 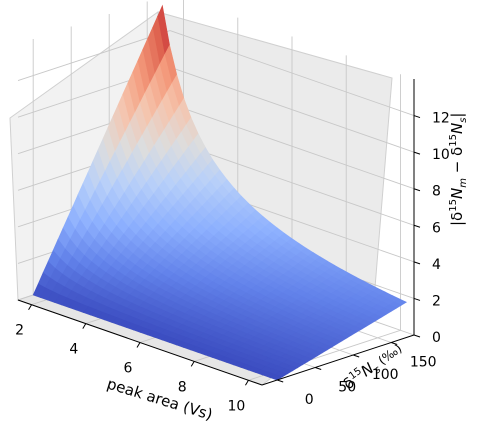 What do you see at coordinates (436, 265) in the screenshot?
I see `z-tick-label: 4` at bounding box center [436, 265].